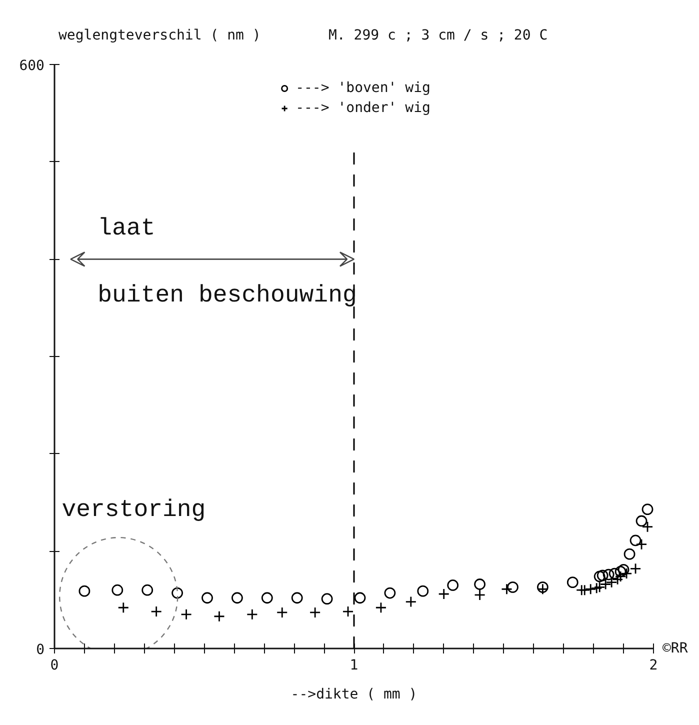 The width and height of the screenshot is (699, 725). What do you see at coordinates (32, 66) in the screenshot?
I see `y-tick-label: 600` at bounding box center [32, 66].